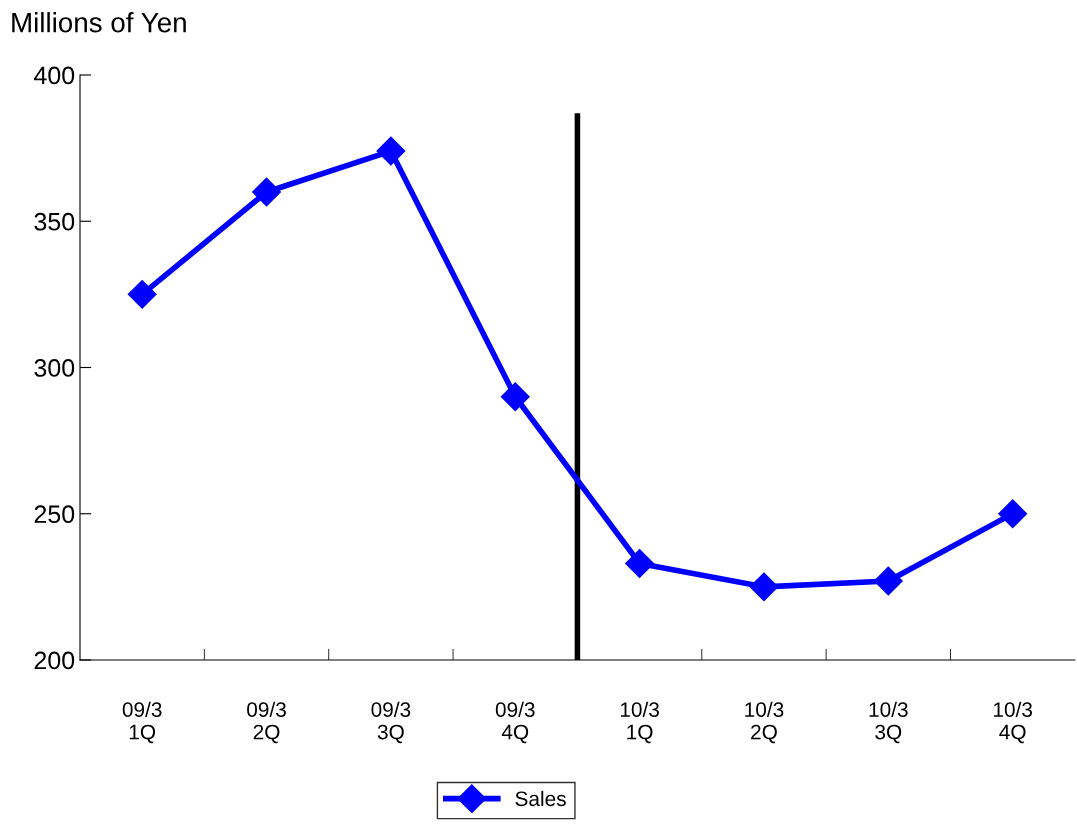 This screenshot has height=829, width=1077. Describe the element at coordinates (54, 221) in the screenshot. I see `y-tick-label: 350` at that location.